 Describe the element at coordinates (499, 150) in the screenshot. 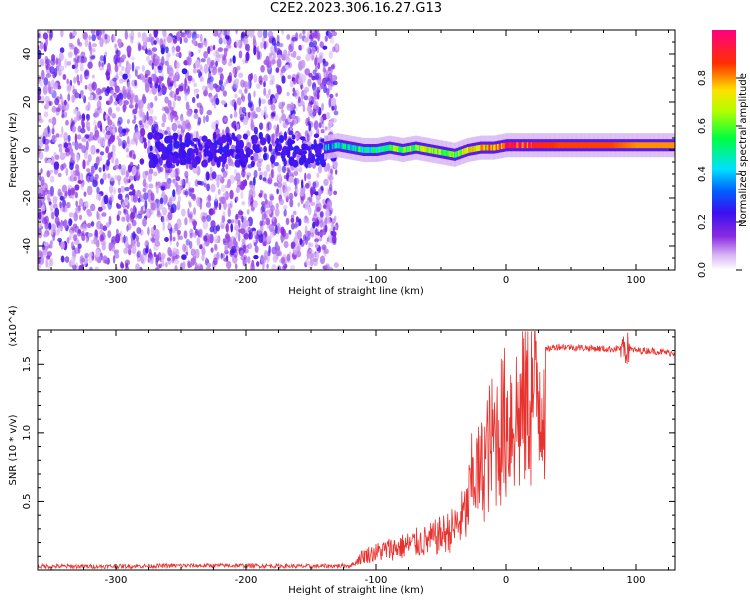

I see `spectrogram-signal-trace` at that location.